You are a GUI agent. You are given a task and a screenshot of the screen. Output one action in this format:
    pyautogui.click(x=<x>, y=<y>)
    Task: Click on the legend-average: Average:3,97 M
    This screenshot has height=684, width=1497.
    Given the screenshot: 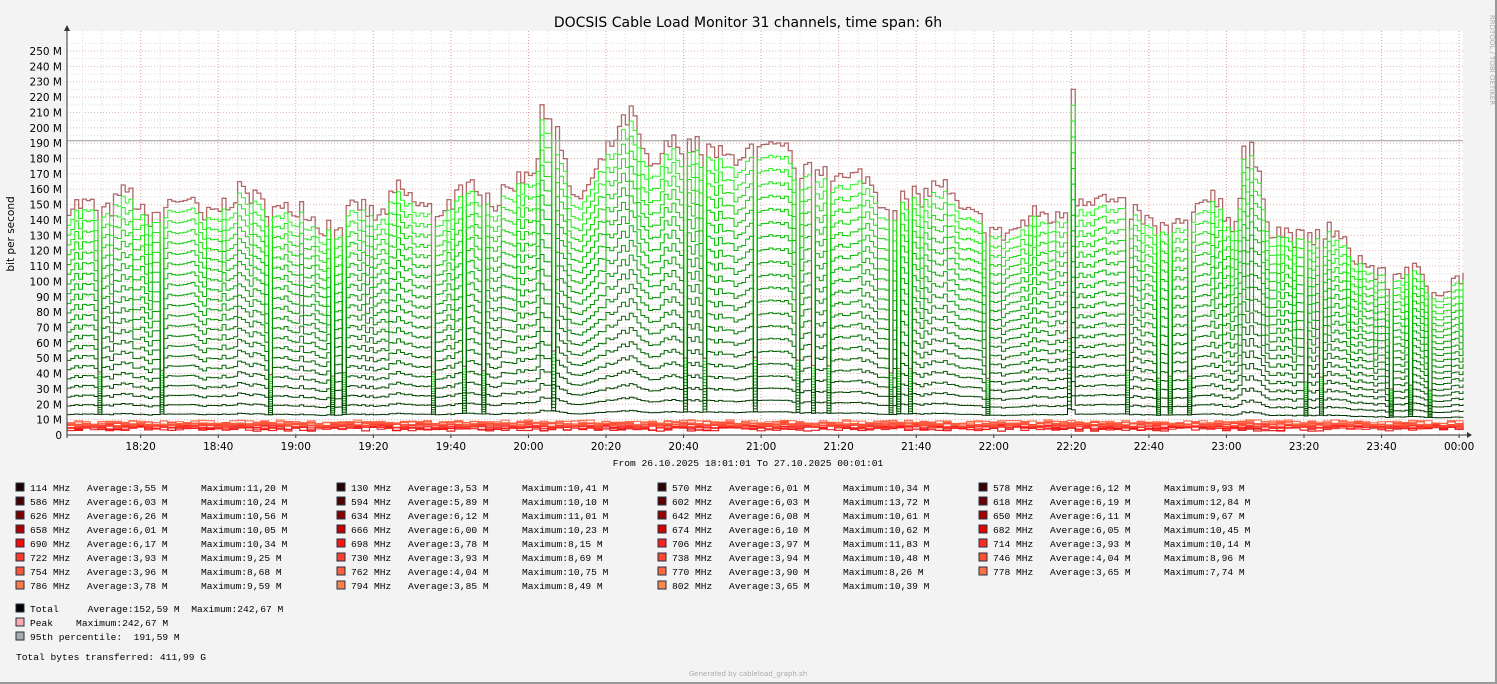 What is the action you would take?
    pyautogui.click(x=769, y=544)
    